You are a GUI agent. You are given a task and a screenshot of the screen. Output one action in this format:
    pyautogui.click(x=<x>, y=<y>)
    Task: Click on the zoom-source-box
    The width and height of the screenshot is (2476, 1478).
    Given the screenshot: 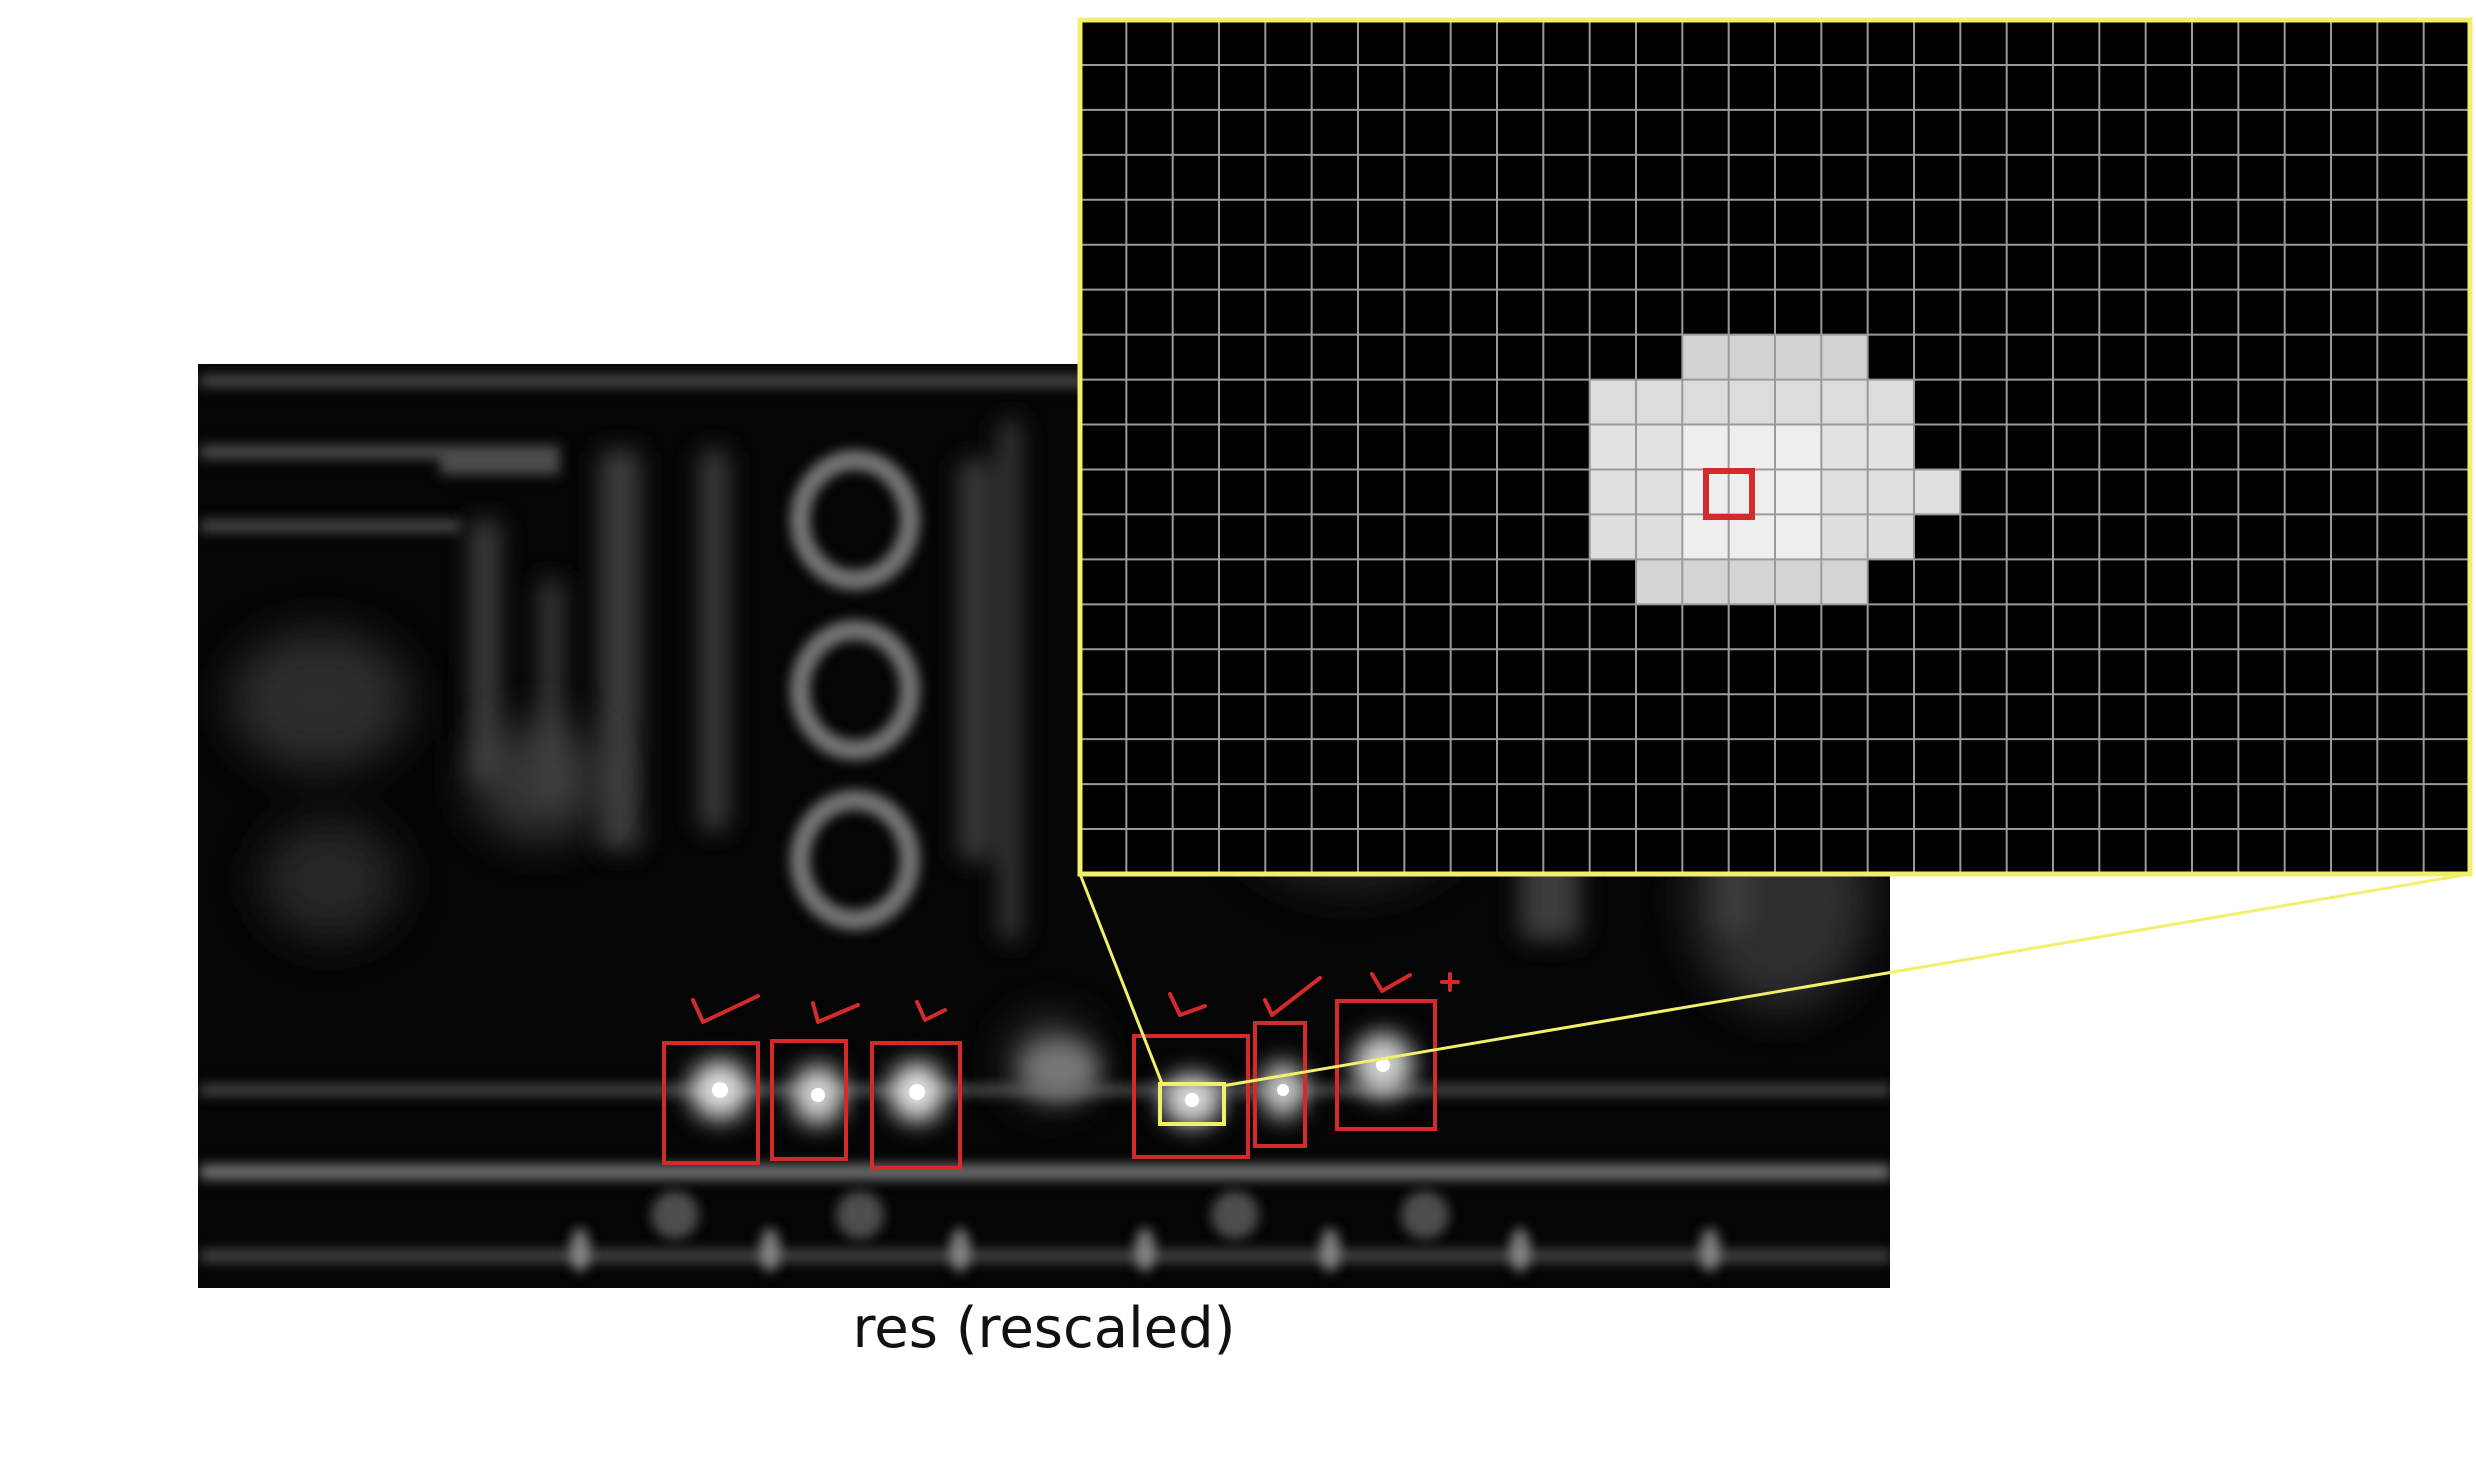 What is the action you would take?
    pyautogui.click(x=1192, y=1104)
    